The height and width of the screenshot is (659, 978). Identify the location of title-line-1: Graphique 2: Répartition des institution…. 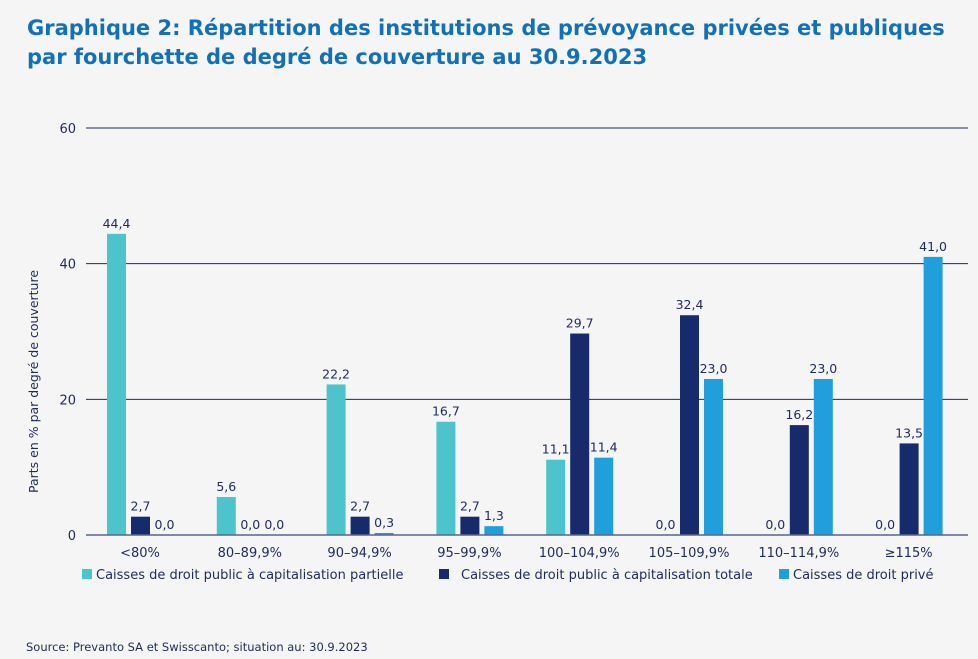
(486, 28).